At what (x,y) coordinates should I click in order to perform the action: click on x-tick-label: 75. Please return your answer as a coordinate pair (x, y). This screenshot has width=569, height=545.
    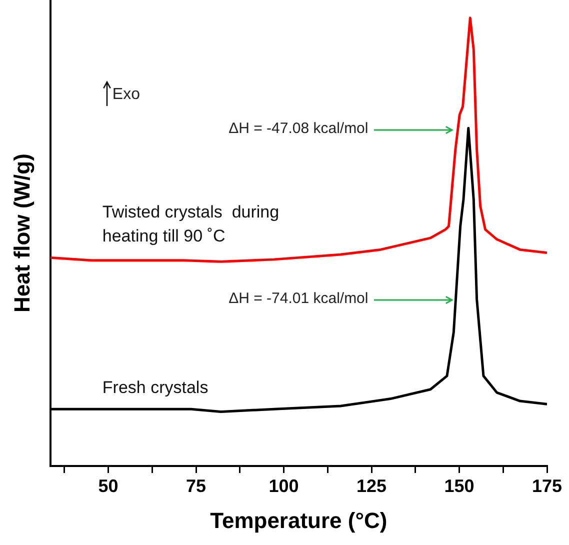
    Looking at the image, I should click on (196, 486).